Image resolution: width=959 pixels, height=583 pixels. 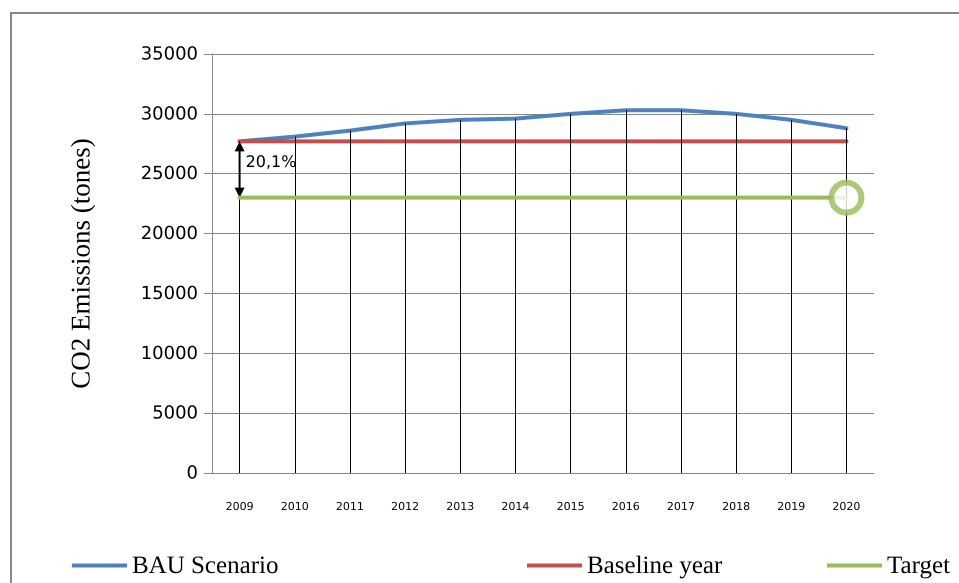 What do you see at coordinates (169, 293) in the screenshot?
I see `y-tick-label: 15000` at bounding box center [169, 293].